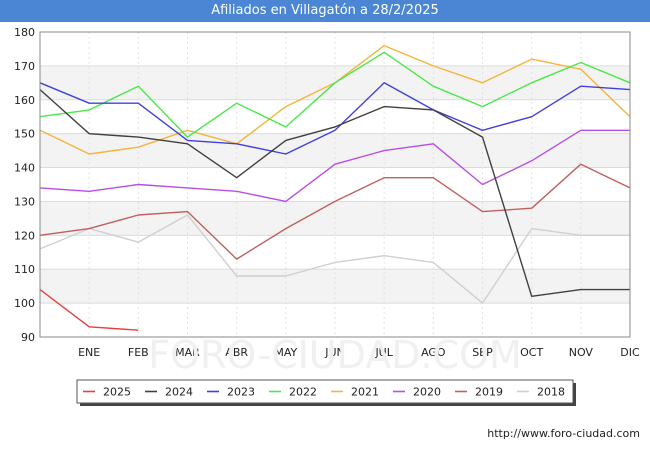 The width and height of the screenshot is (650, 450). Describe the element at coordinates (24, 100) in the screenshot. I see `y-tick-label: 160` at that location.